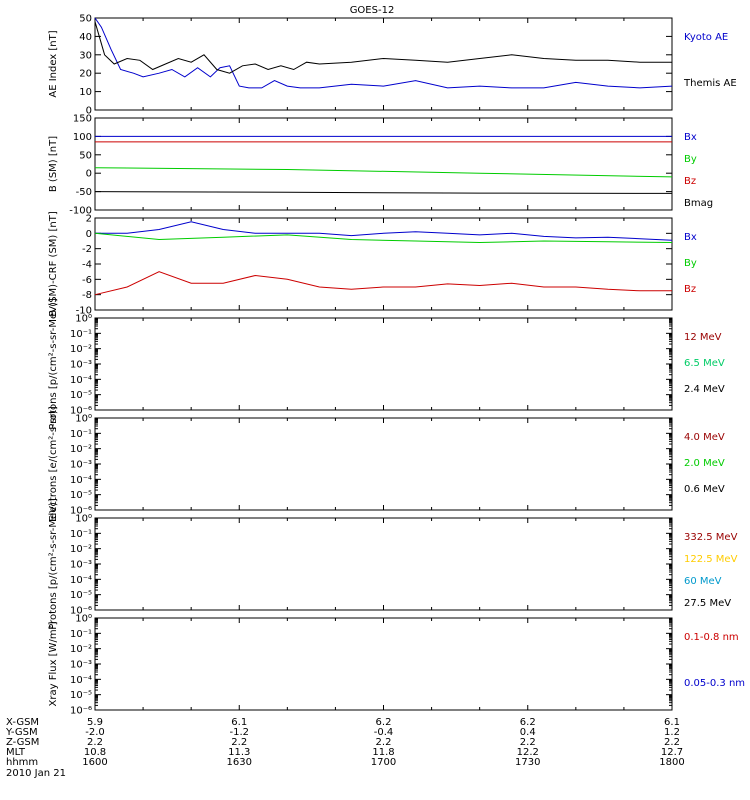  I want to click on y-tick-label: -100, so click(80, 211).